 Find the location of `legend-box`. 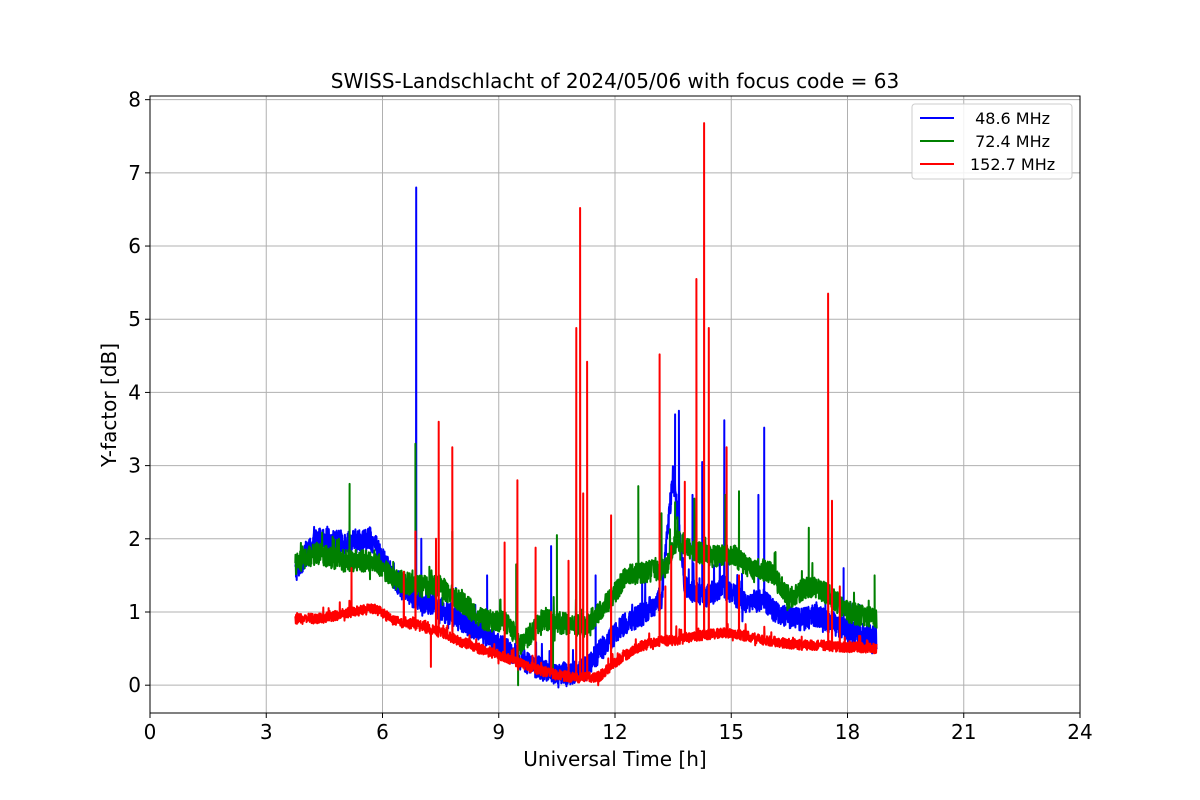

legend-box is located at coordinates (992, 141).